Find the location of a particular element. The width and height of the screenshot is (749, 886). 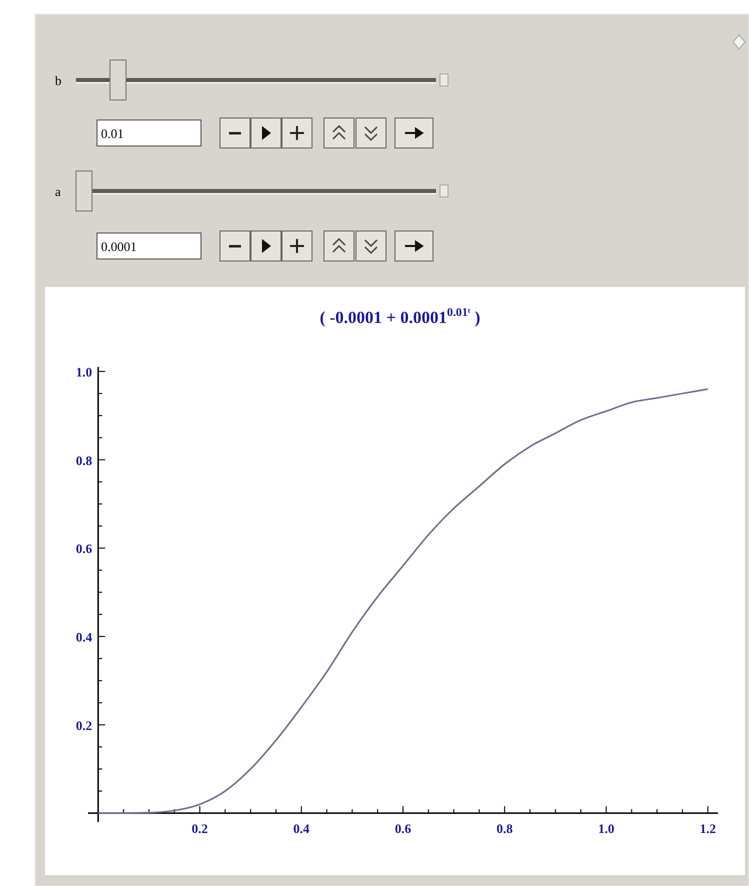

text: b is located at coordinates (58, 80).